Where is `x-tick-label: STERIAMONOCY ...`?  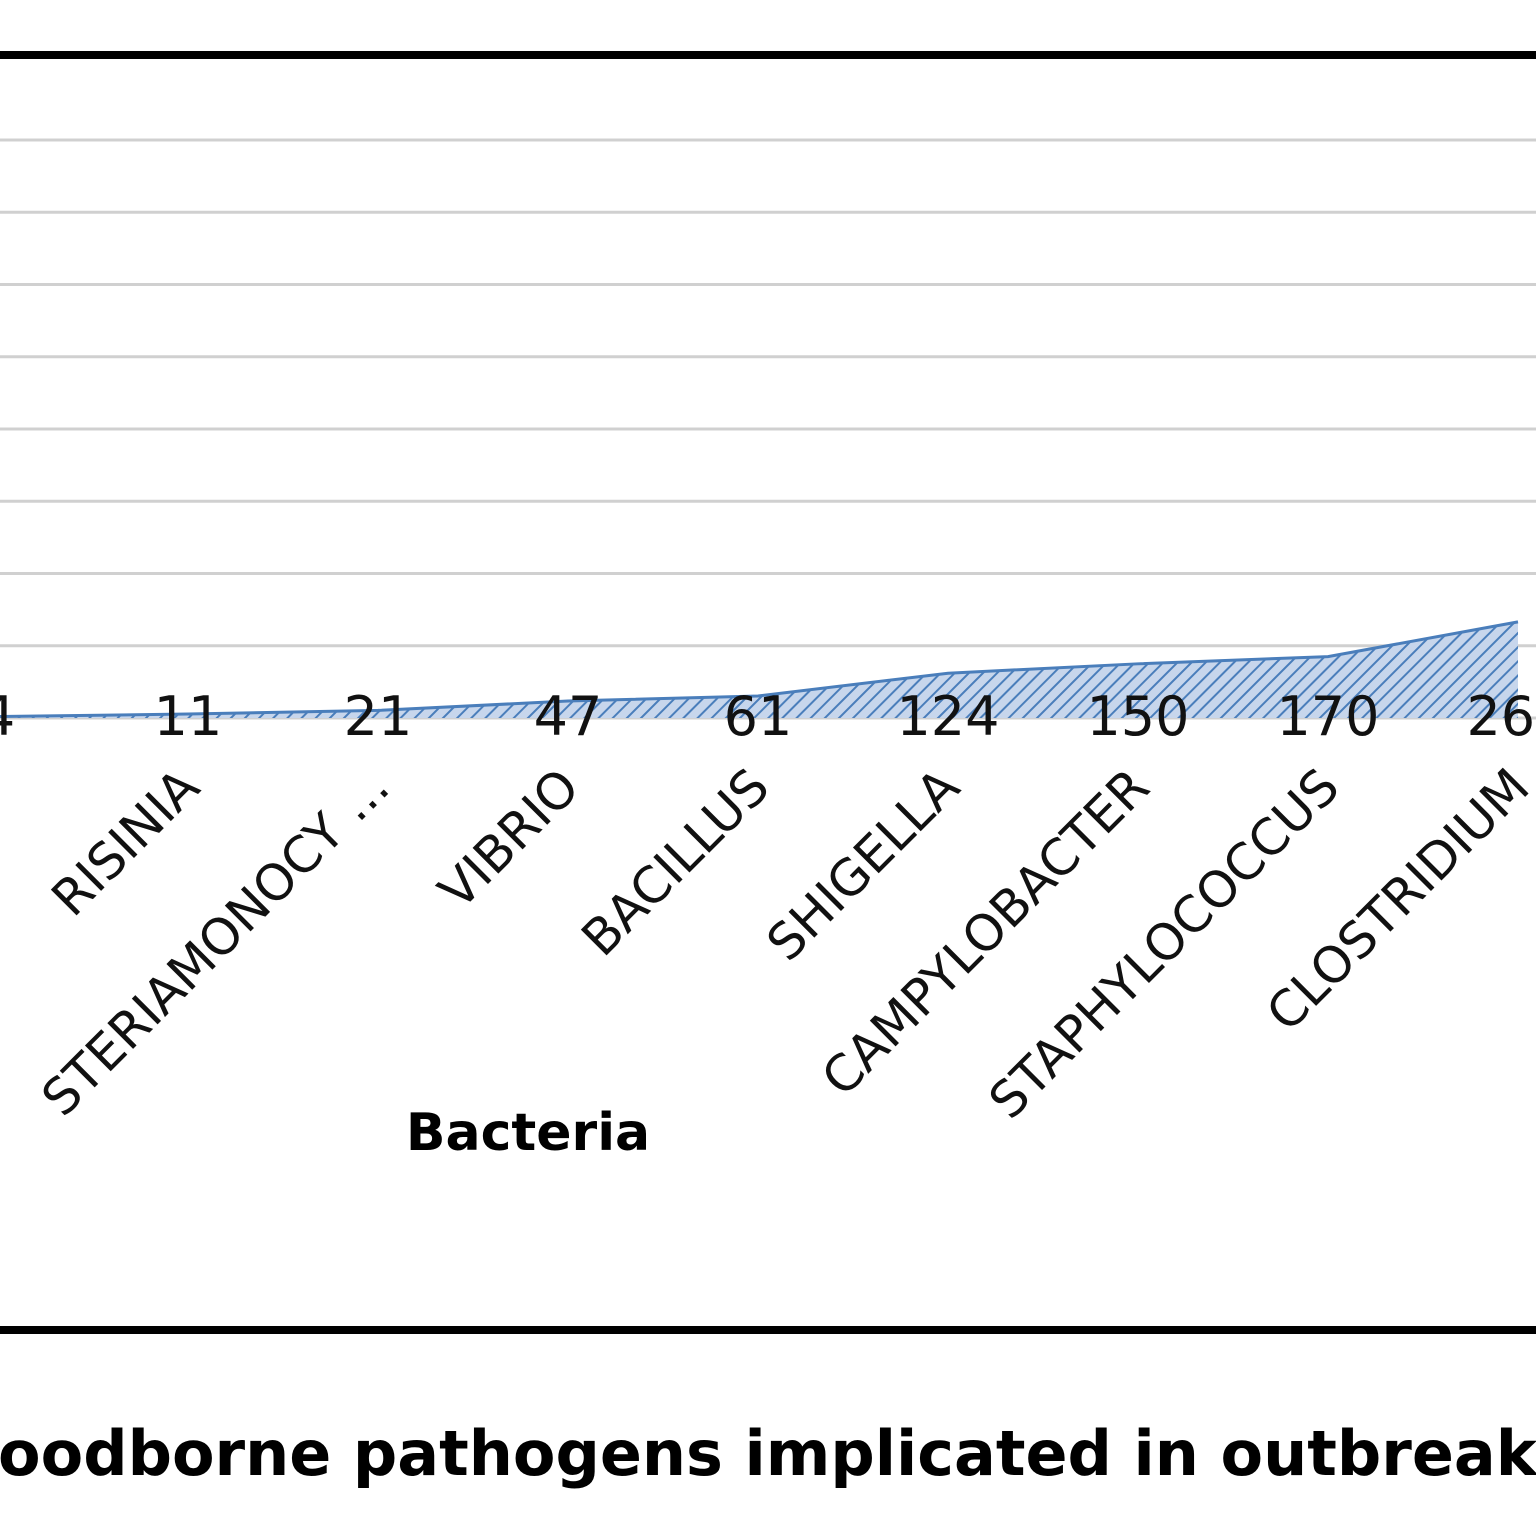
x-tick-label: STERIAMONOCY ... is located at coordinates (216, 942).